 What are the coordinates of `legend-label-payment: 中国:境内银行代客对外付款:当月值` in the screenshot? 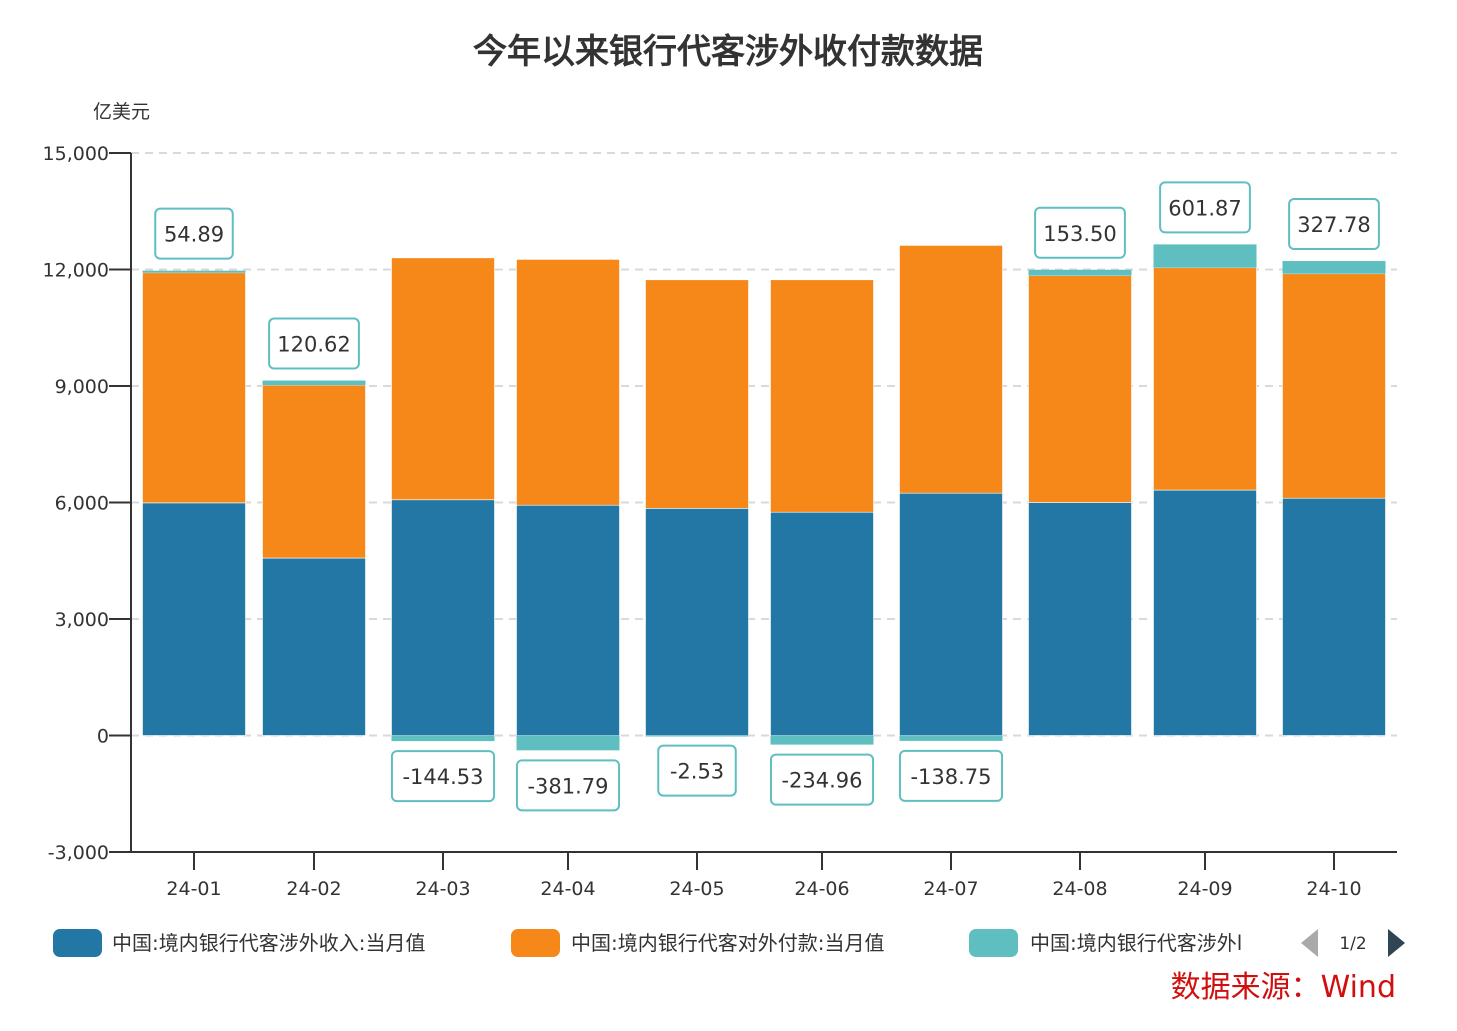 It's located at (727, 943).